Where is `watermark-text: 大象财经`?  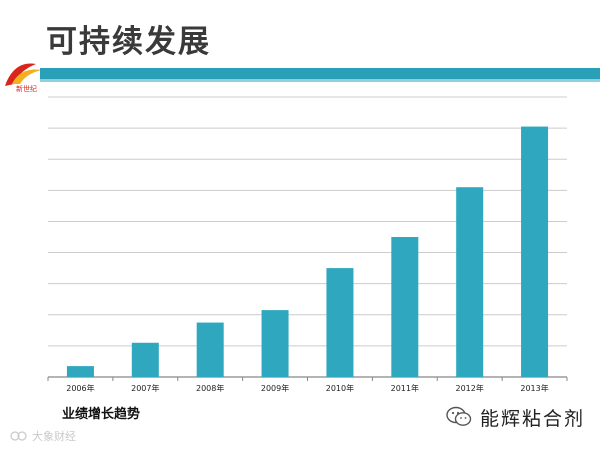 watermark-text: 大象财经 is located at coordinates (54, 436).